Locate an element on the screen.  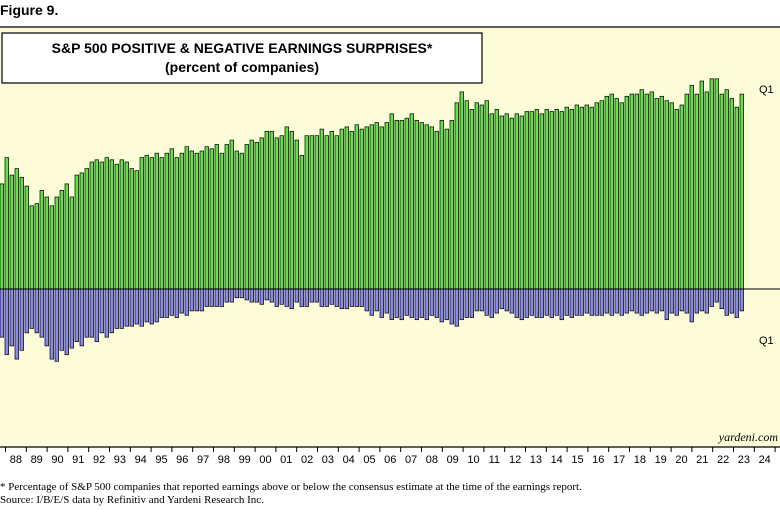
negative-surprise-bars is located at coordinates (372, 325).